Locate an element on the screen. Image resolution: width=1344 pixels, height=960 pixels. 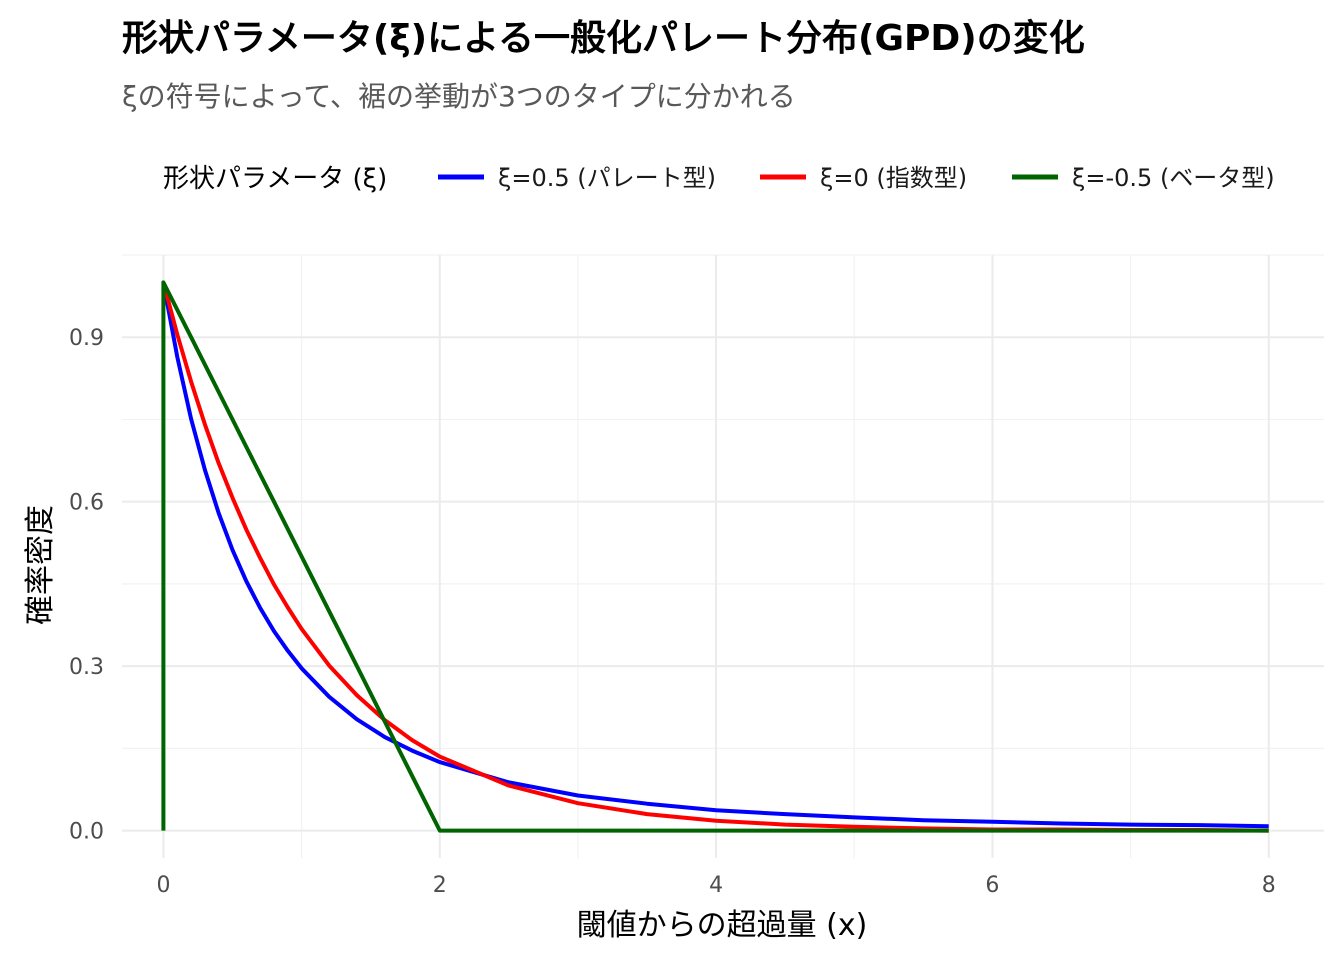
x-axis-ticks: 0 2 4 6 8 is located at coordinates (715, 885).